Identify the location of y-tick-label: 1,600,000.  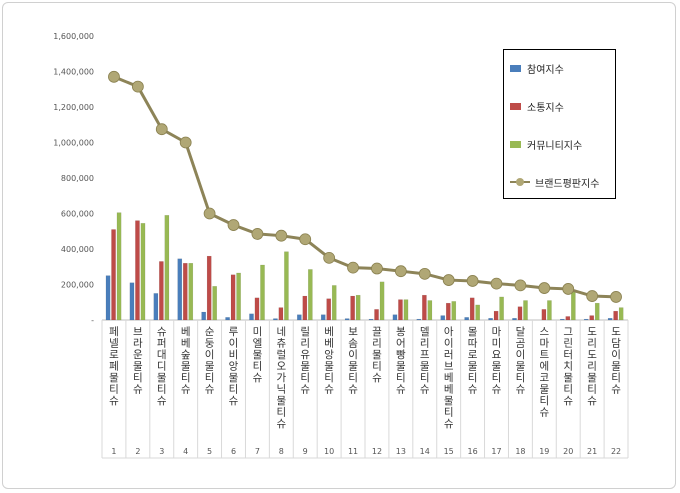
(73, 36).